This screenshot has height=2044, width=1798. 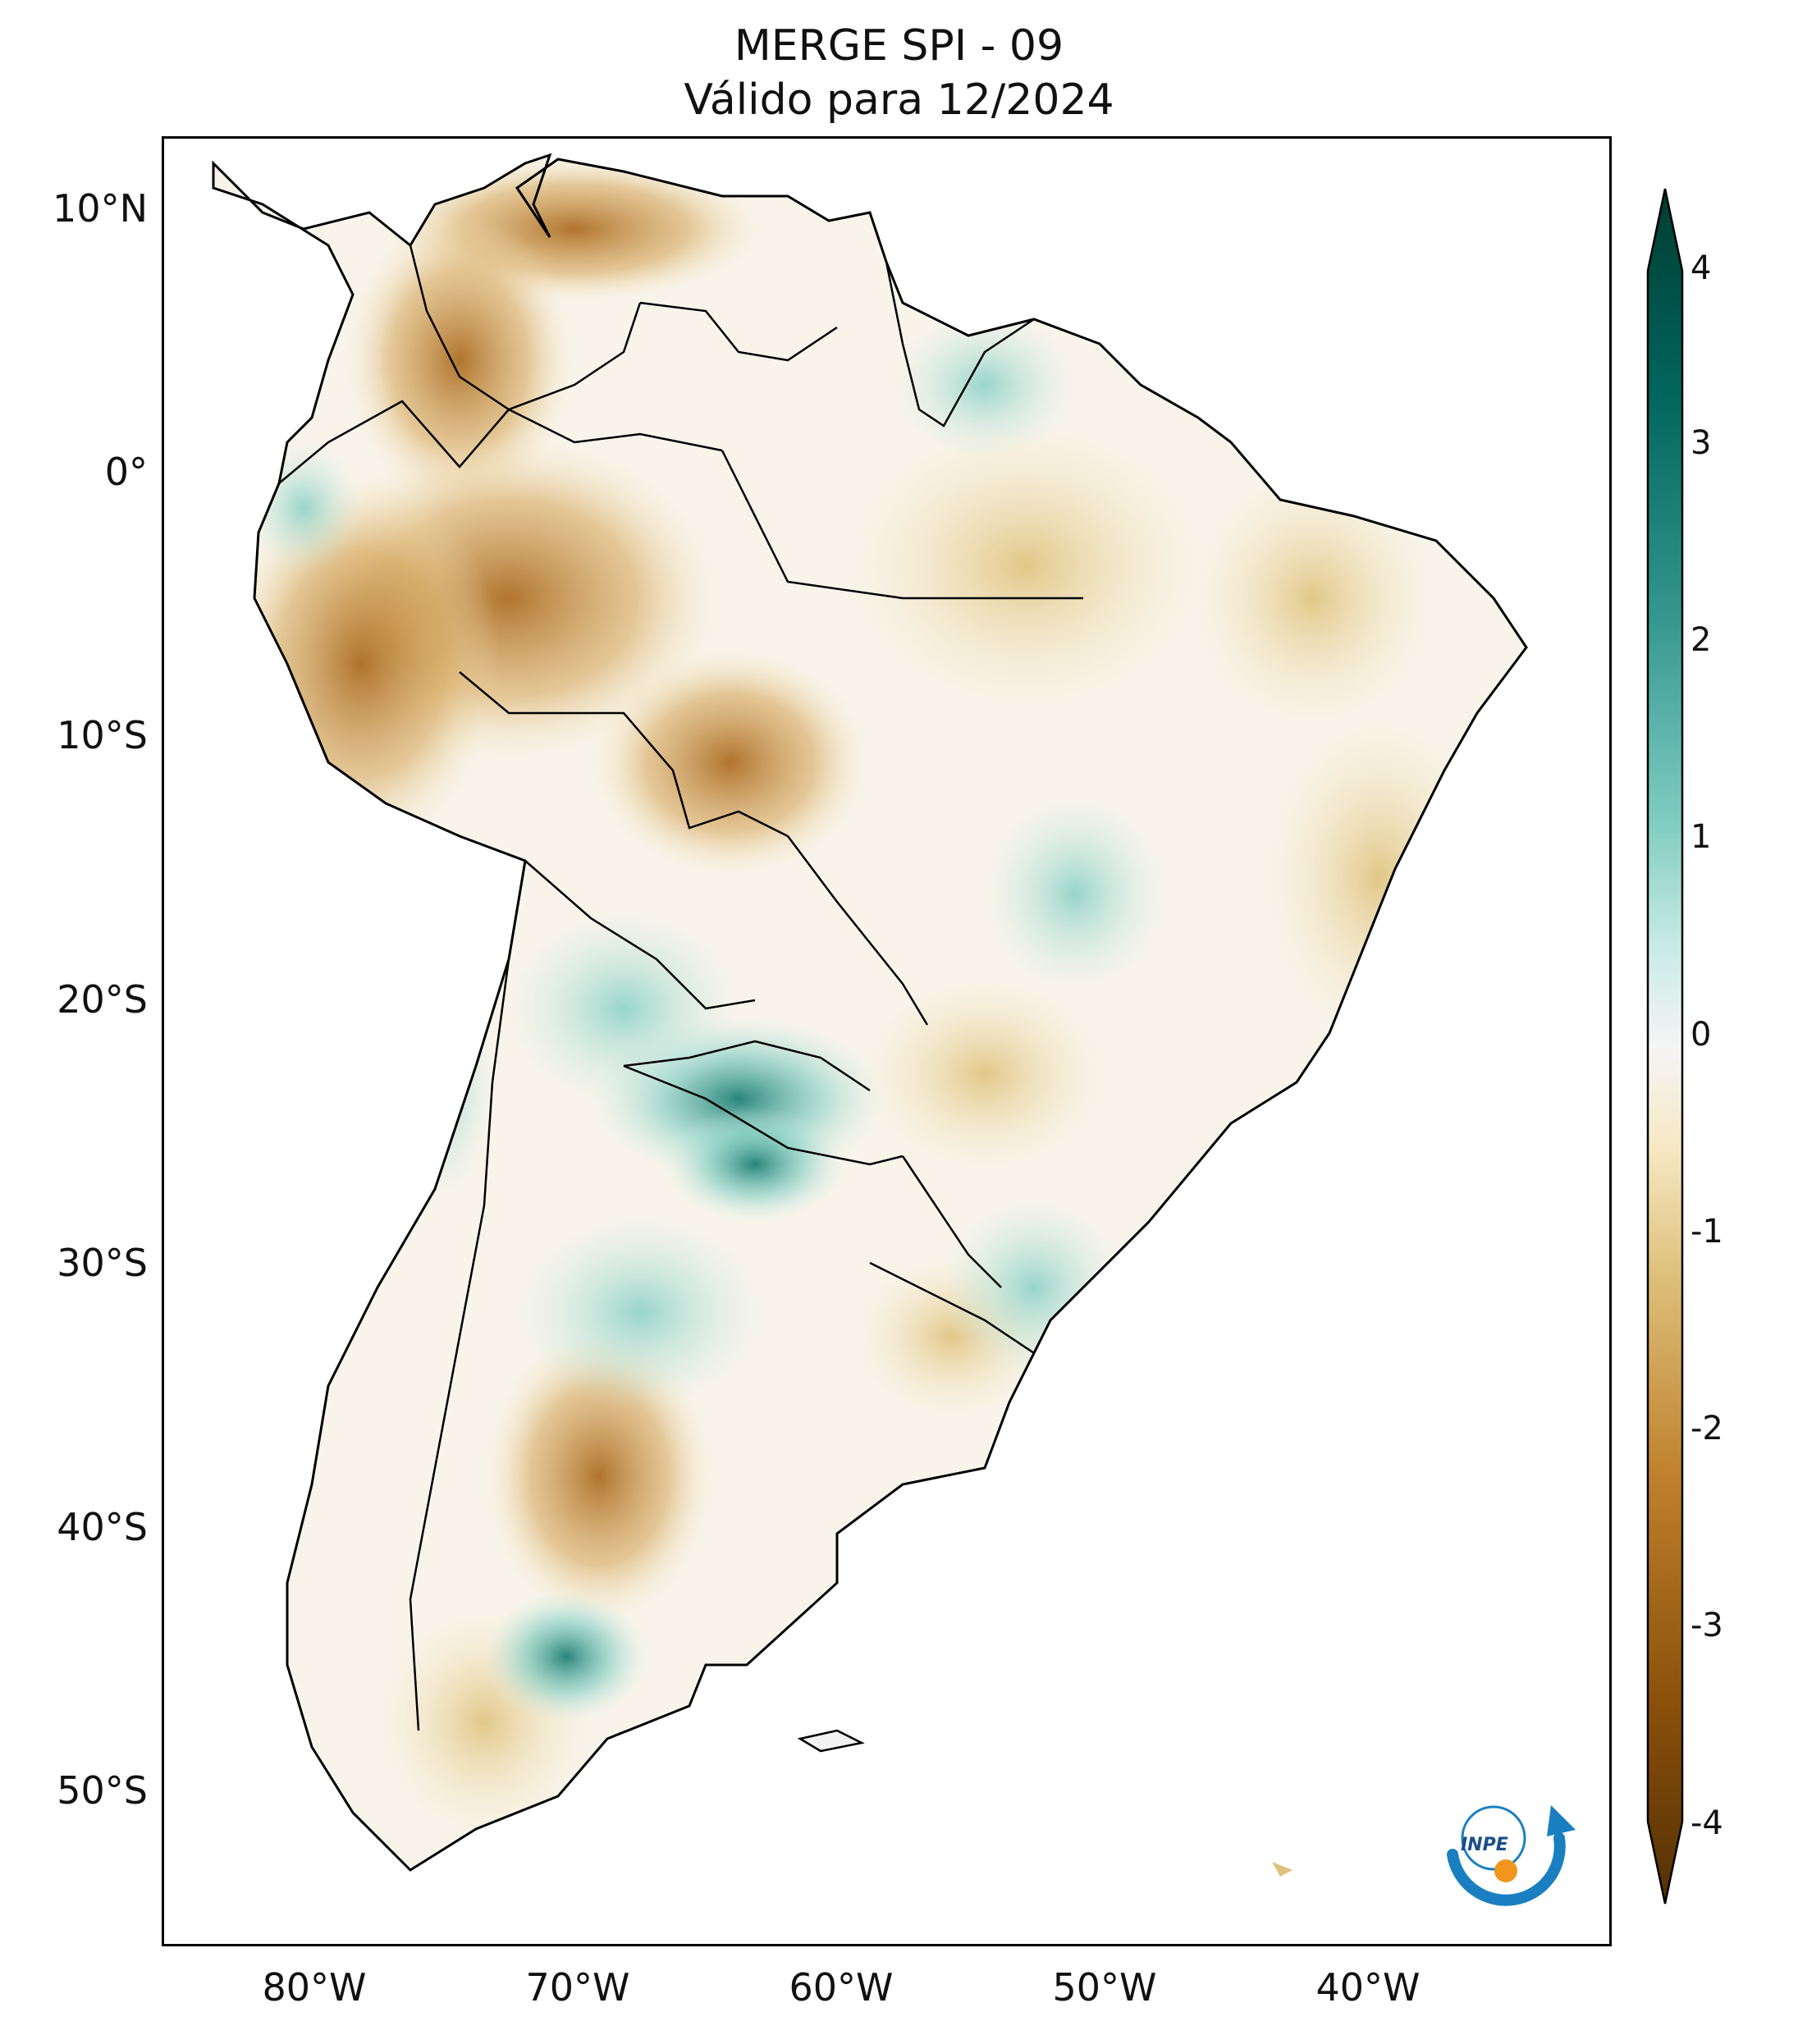 I want to click on logo-arrow-head, so click(x=1561, y=1820).